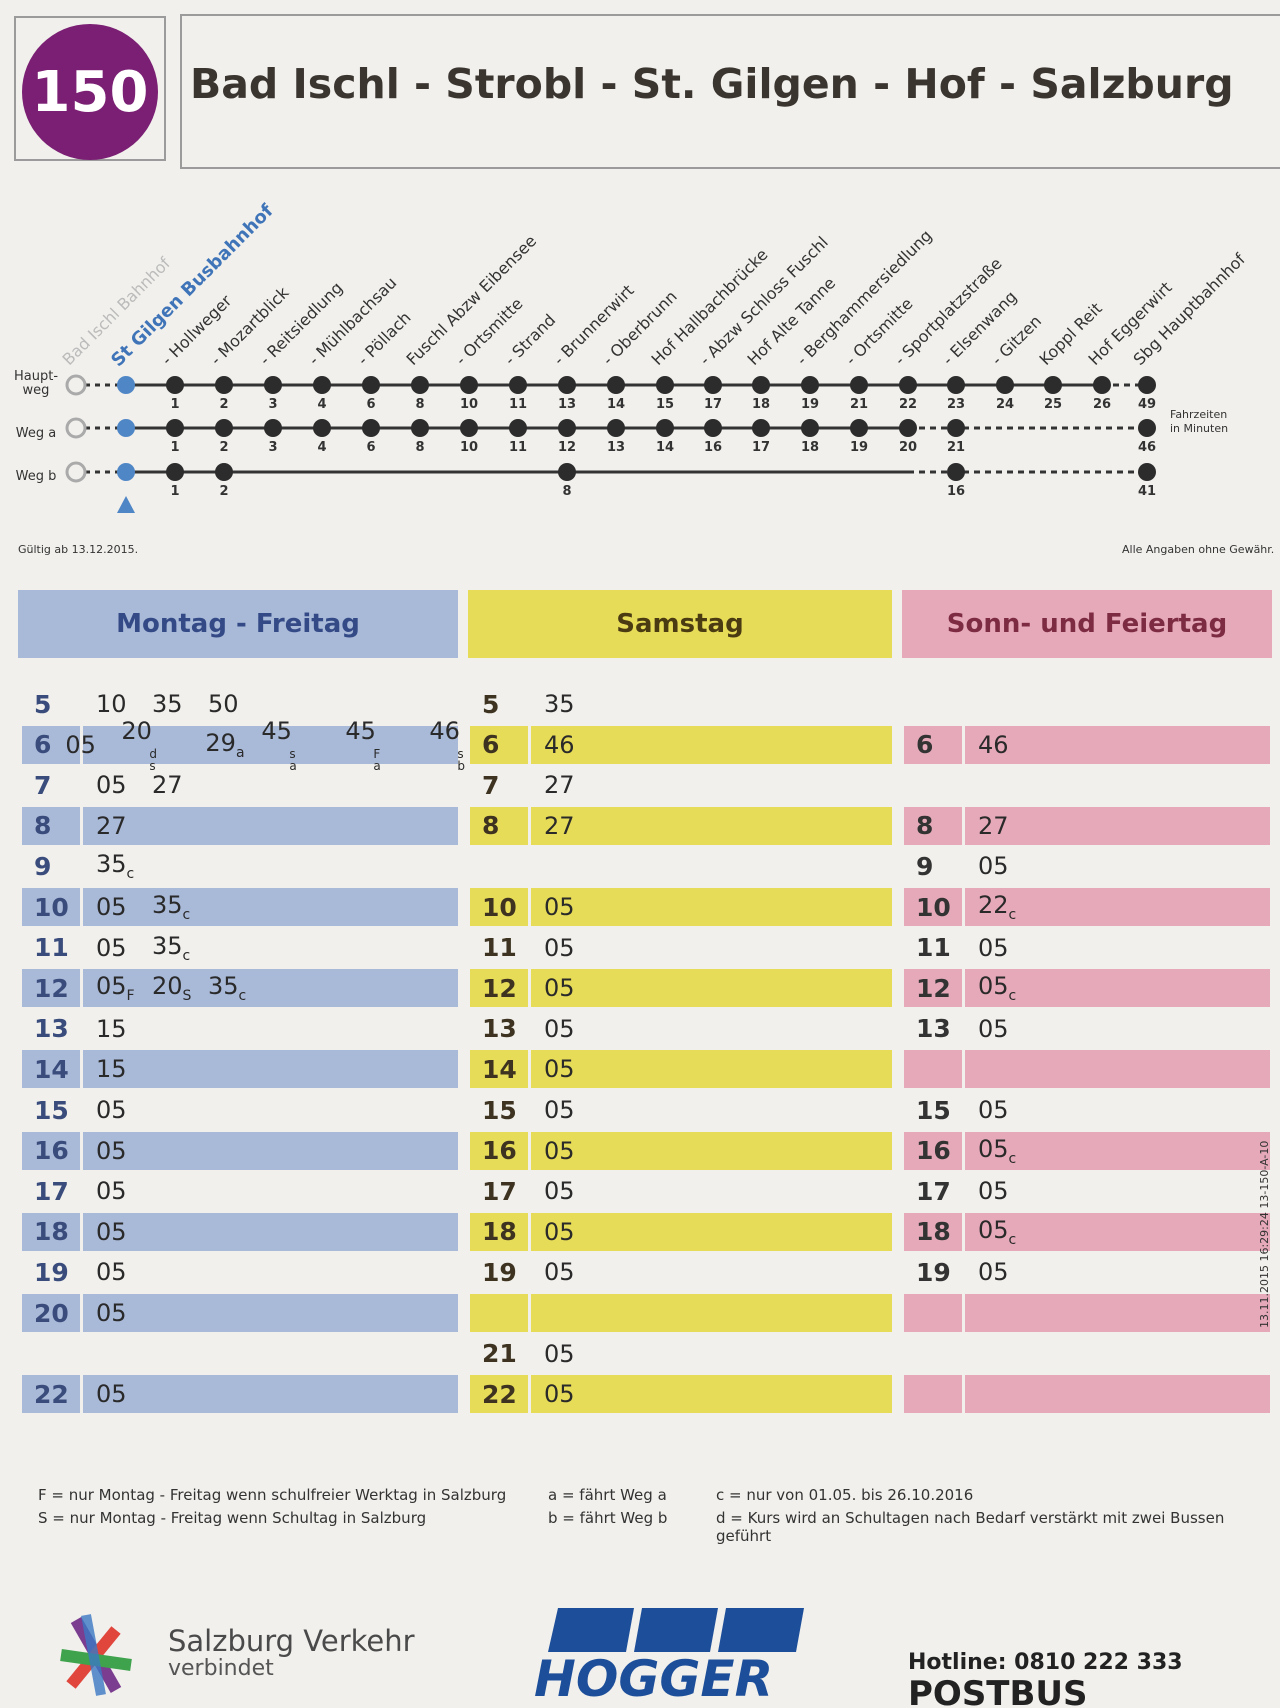  I want to click on departure-minute: 50, so click(223, 704).